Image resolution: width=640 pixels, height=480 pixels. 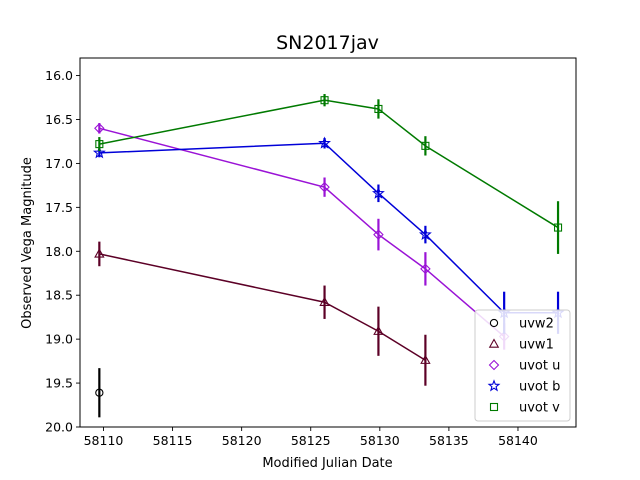 I want to click on legend-label: uvw2, so click(x=536, y=324).